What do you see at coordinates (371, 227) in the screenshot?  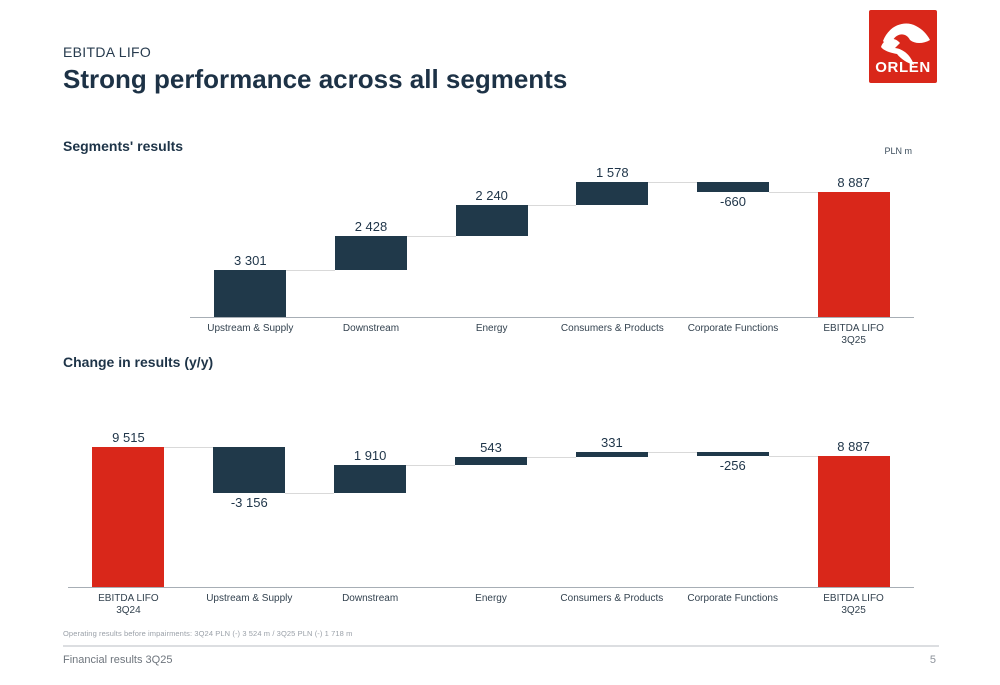 I see `bar-value-label: 2 428` at bounding box center [371, 227].